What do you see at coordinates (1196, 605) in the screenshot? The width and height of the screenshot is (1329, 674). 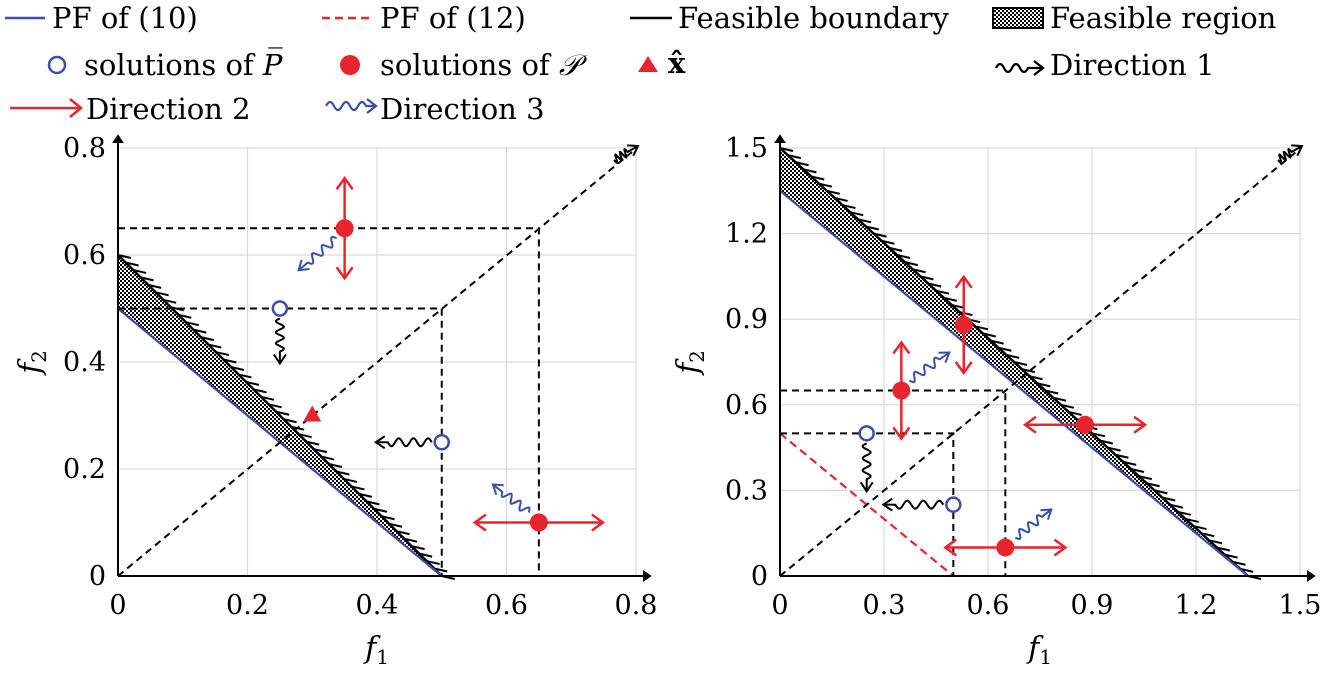 I see `right-xtick-4: 1.2` at bounding box center [1196, 605].